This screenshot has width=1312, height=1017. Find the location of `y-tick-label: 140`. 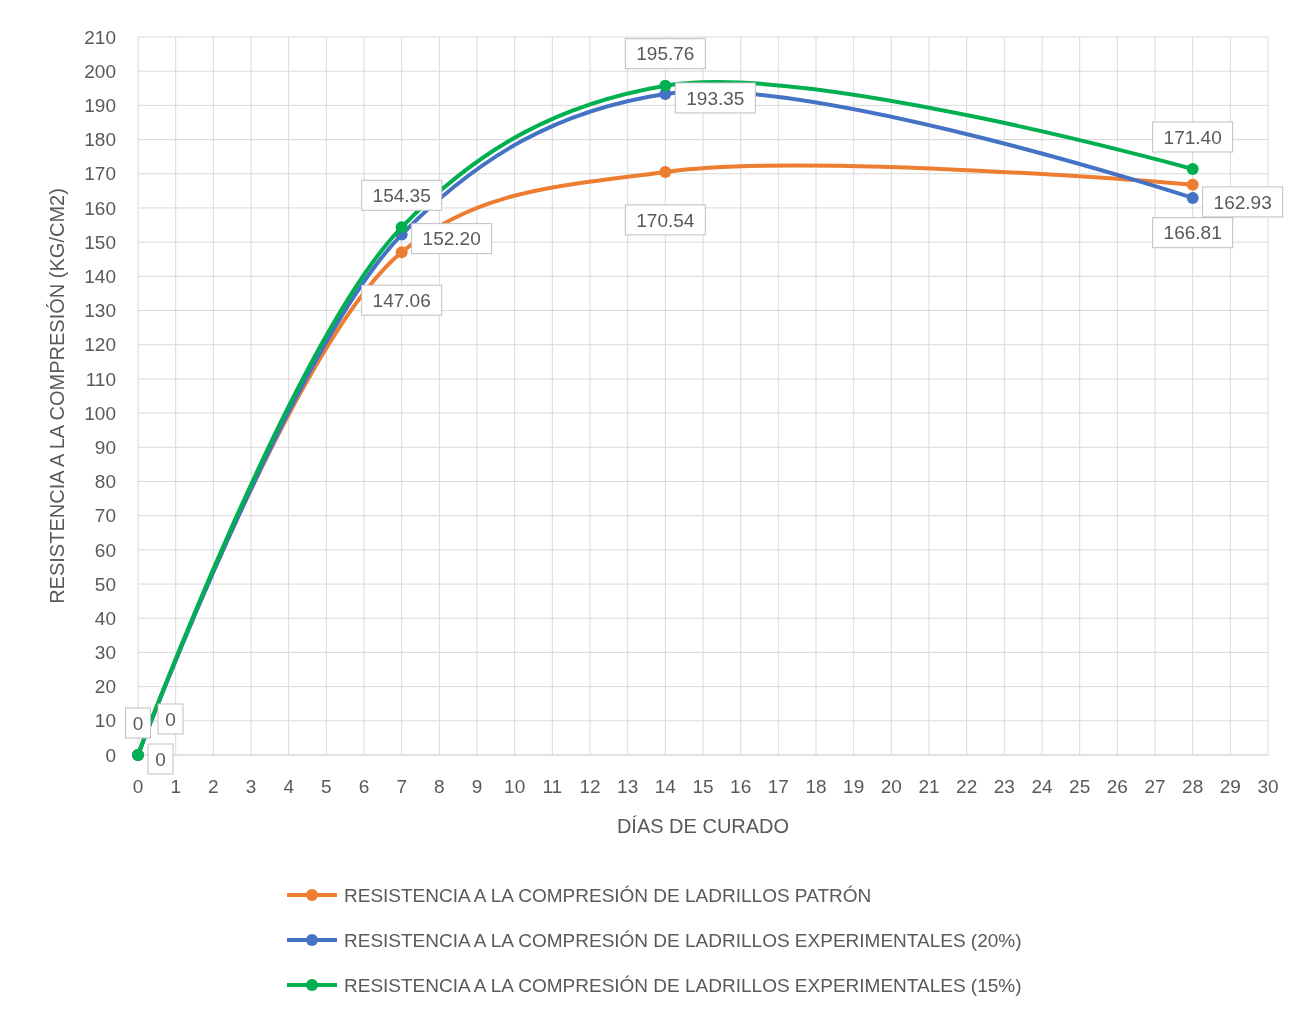

y-tick-label: 140 is located at coordinates (100, 276).